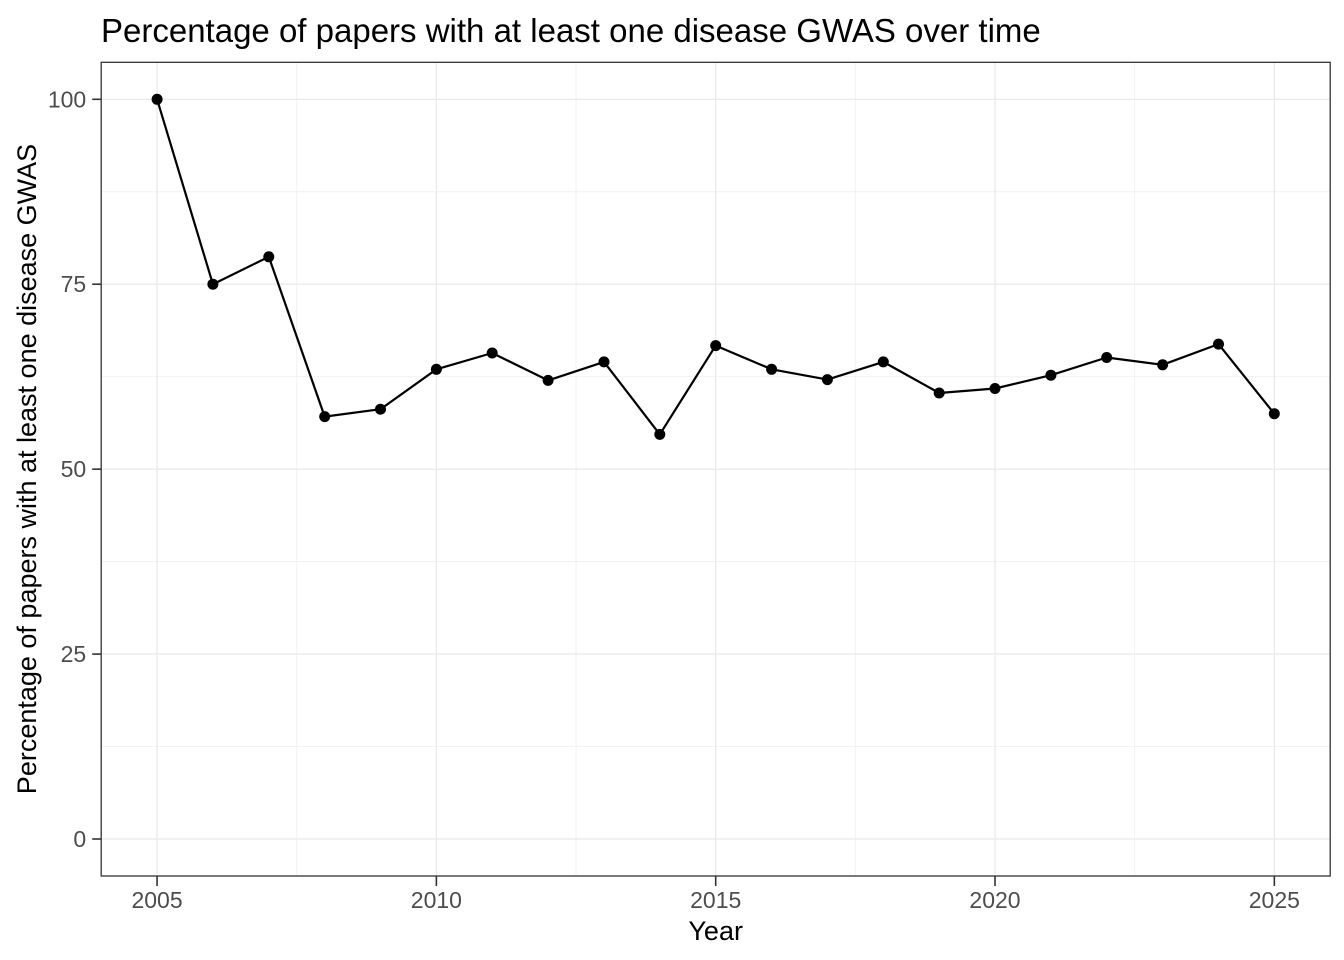 The image size is (1344, 960). I want to click on data-point-2024, so click(1218, 344).